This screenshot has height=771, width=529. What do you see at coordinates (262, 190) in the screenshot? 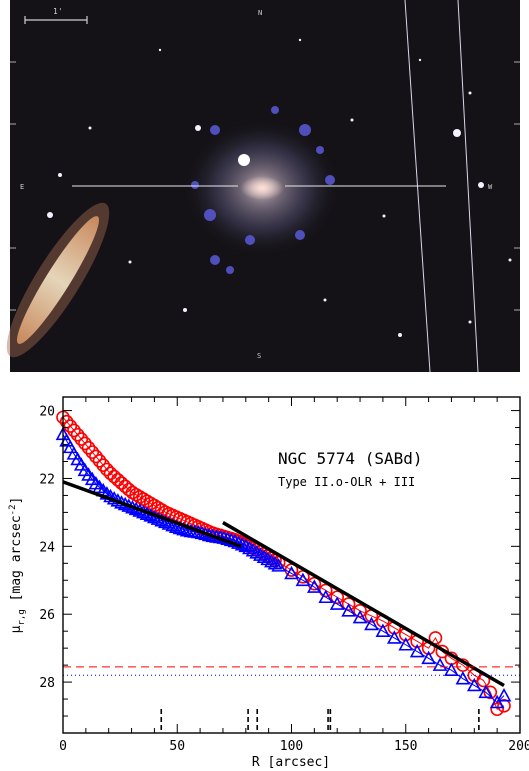
I see `target-galaxy` at bounding box center [262, 190].